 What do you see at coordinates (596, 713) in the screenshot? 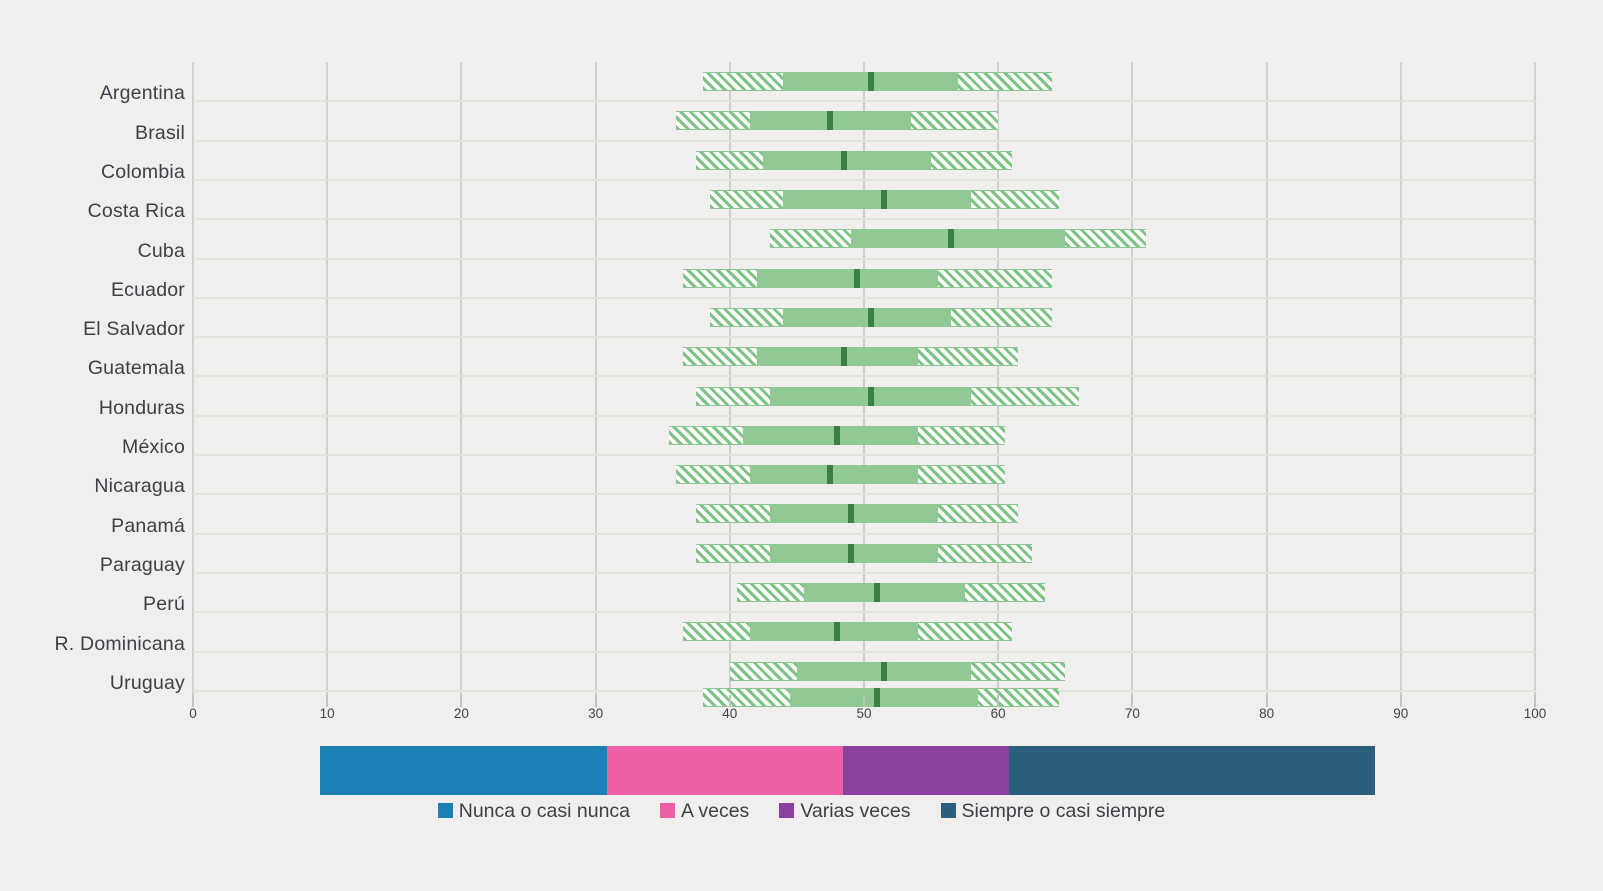
I see `x-tick-label-30: 30` at bounding box center [596, 713].